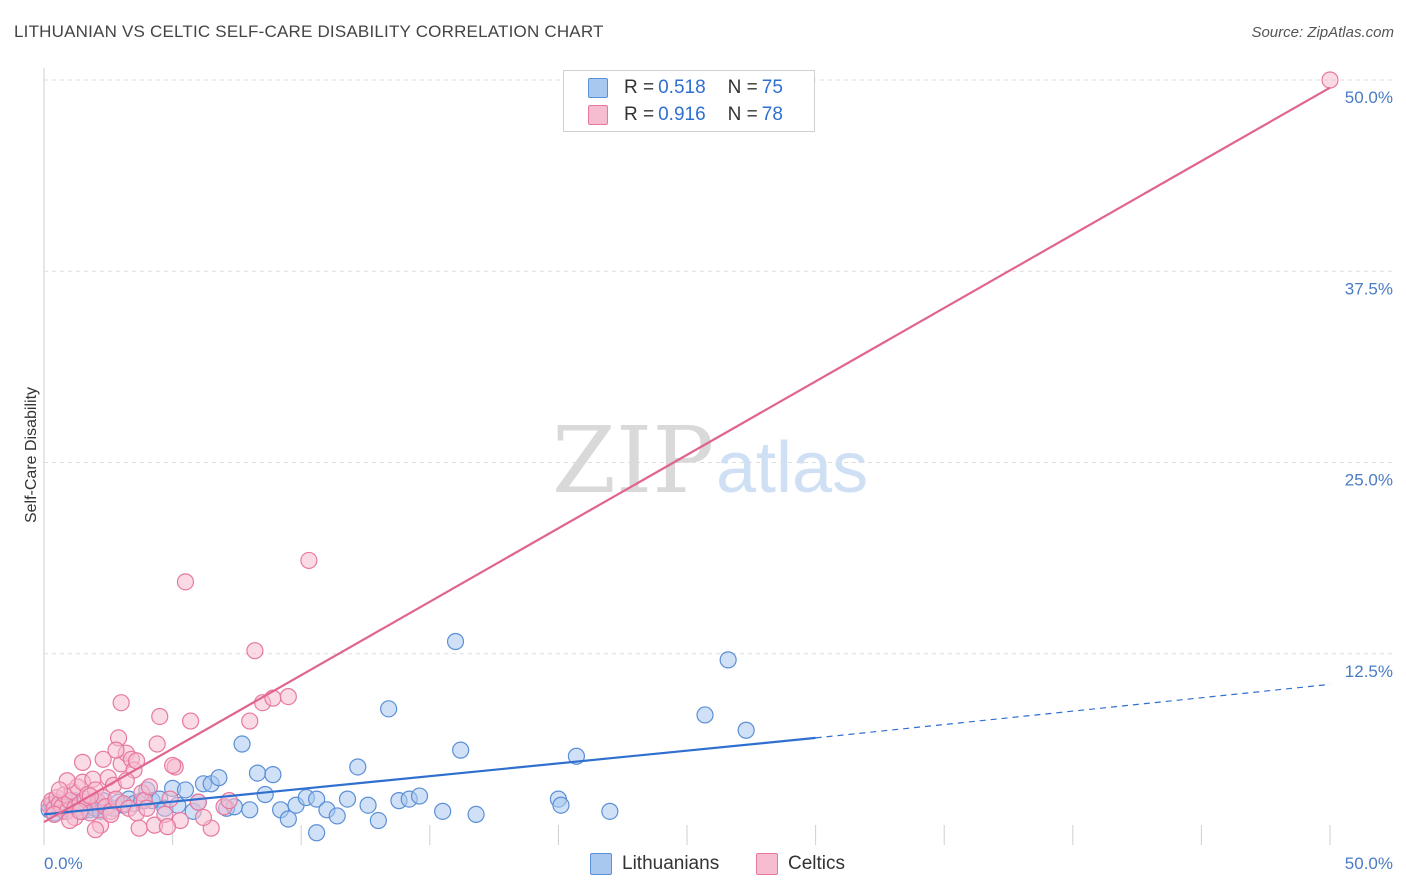  Describe the element at coordinates (817, 863) in the screenshot. I see `bottom-legend-label: Celtics` at that location.